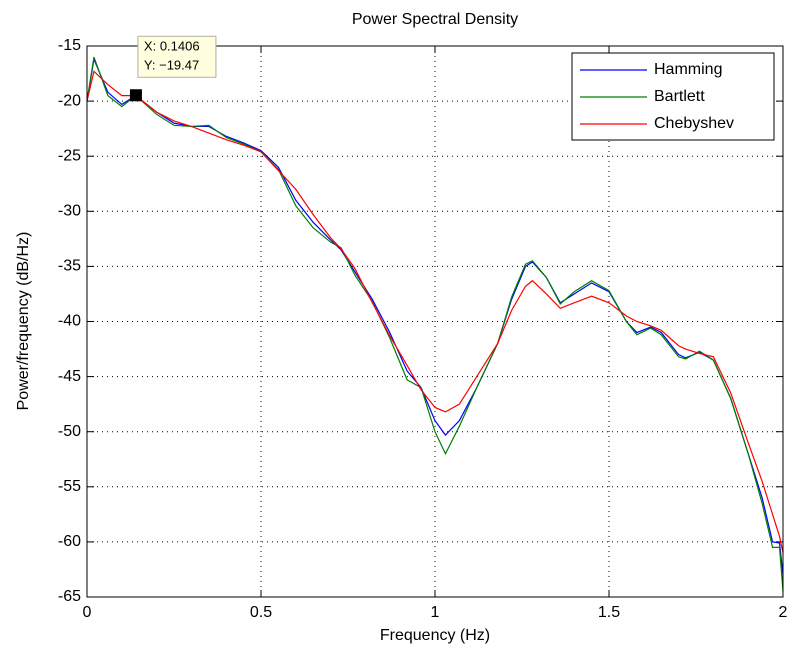  What do you see at coordinates (69, 211) in the screenshot?
I see `y-tick-label: -30` at bounding box center [69, 211].